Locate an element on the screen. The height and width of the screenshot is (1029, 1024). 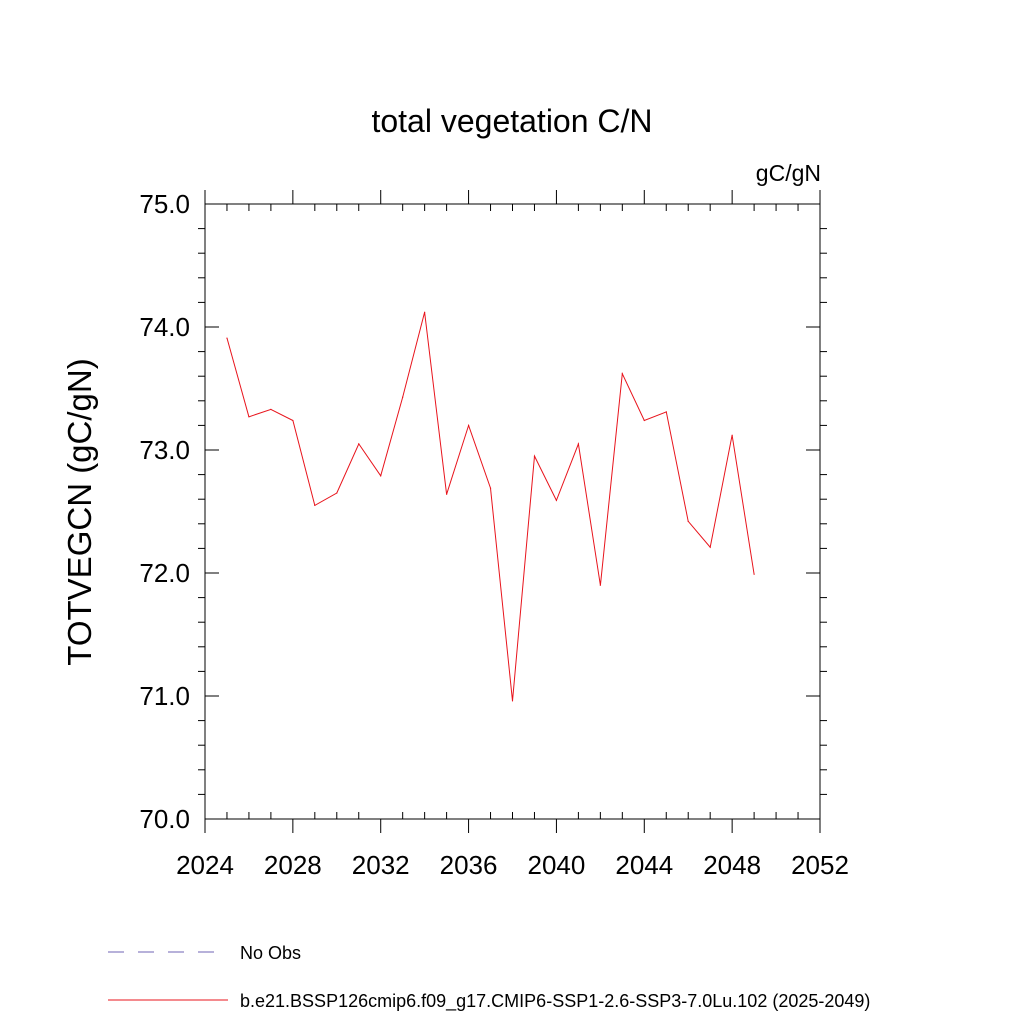
x-tick-label: 2028 is located at coordinates (293, 865).